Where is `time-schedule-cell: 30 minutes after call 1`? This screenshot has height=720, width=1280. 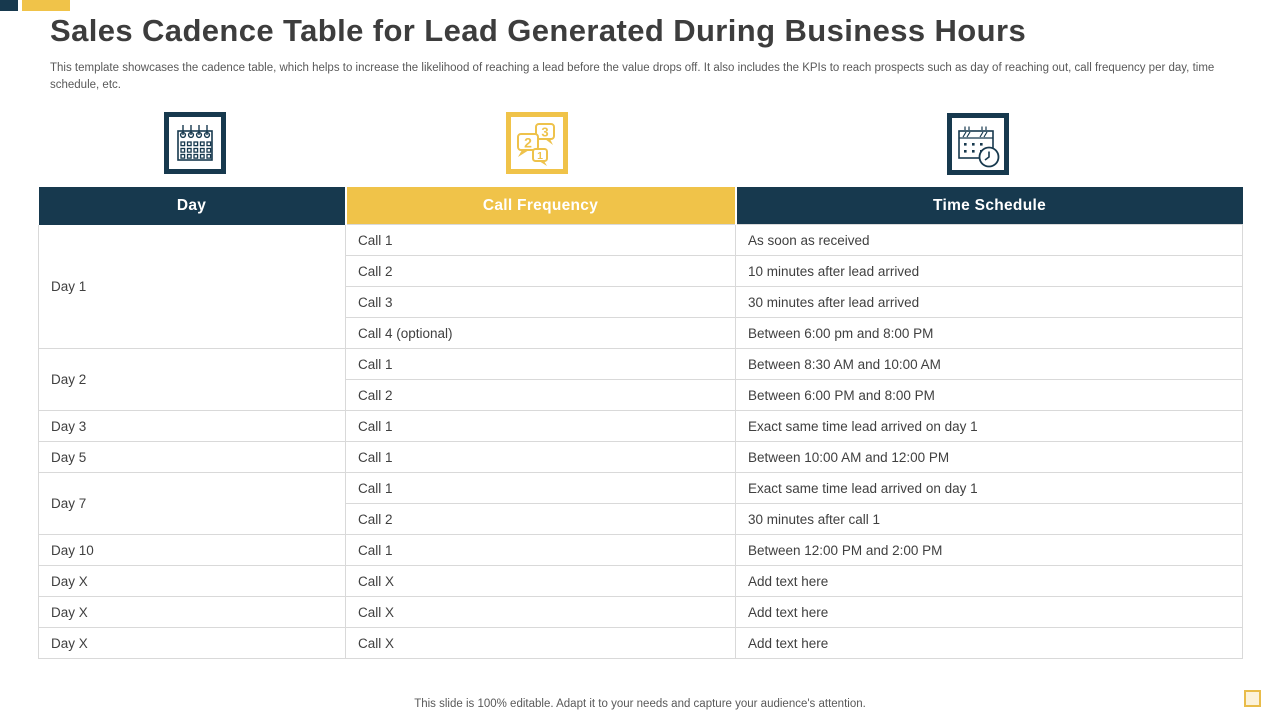
time-schedule-cell: 30 minutes after call 1 is located at coordinates (989, 519).